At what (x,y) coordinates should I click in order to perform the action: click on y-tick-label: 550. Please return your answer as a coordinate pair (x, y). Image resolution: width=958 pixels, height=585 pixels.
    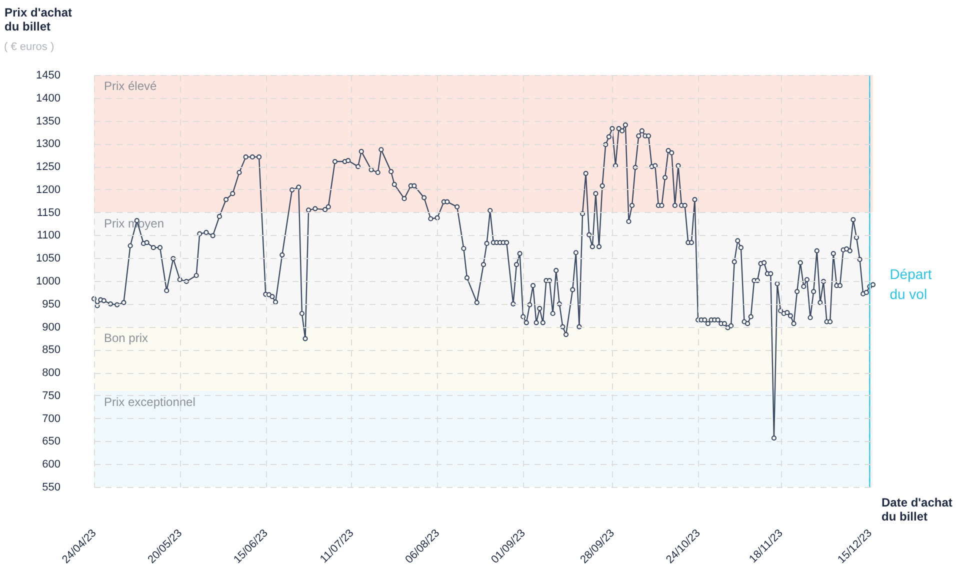
    Looking at the image, I should click on (51, 488).